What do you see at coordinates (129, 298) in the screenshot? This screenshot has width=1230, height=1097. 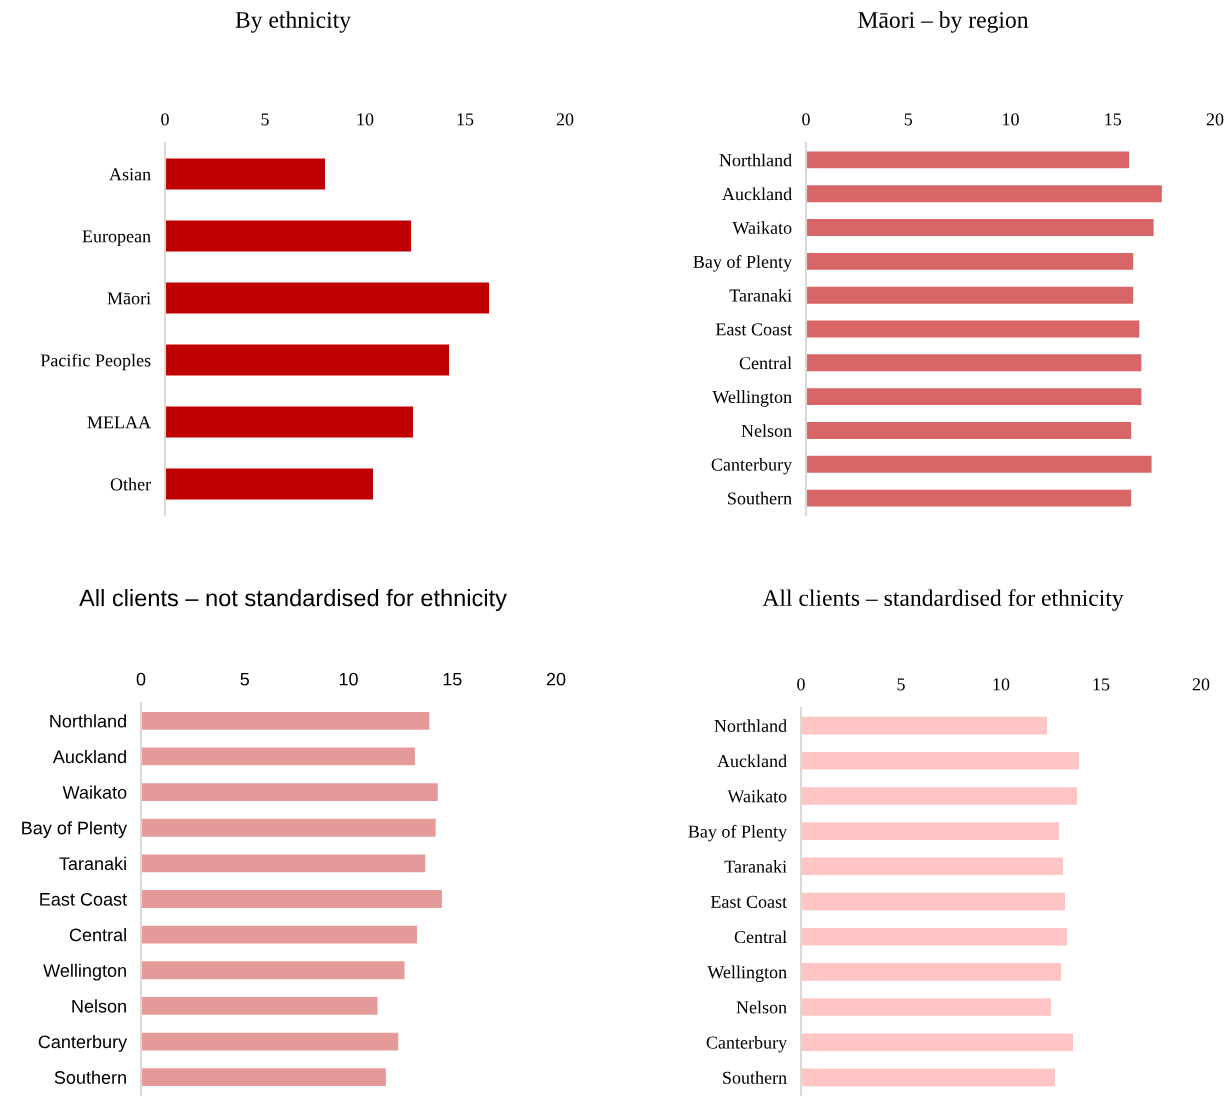 I see `y-tick-label: Māori` at bounding box center [129, 298].